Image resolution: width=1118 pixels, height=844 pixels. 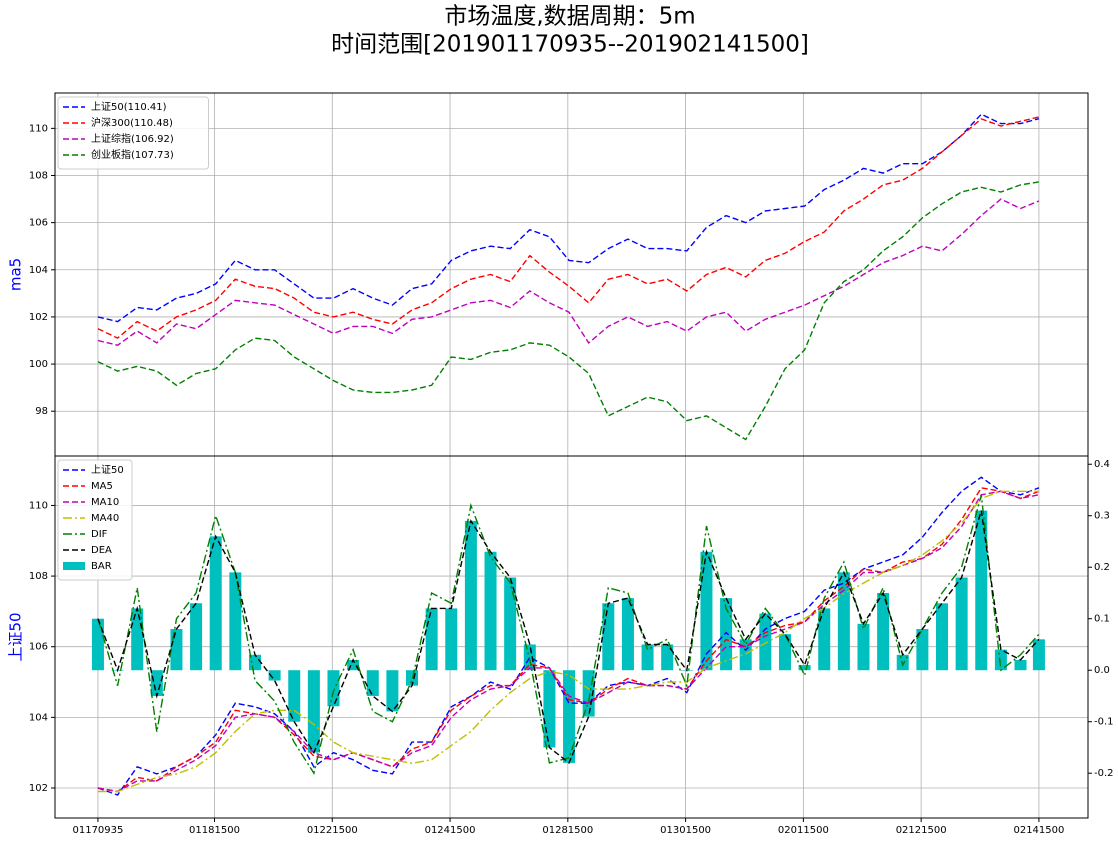 What do you see at coordinates (1102, 619) in the screenshot?
I see `y2-tick-label: 0.1` at bounding box center [1102, 619].